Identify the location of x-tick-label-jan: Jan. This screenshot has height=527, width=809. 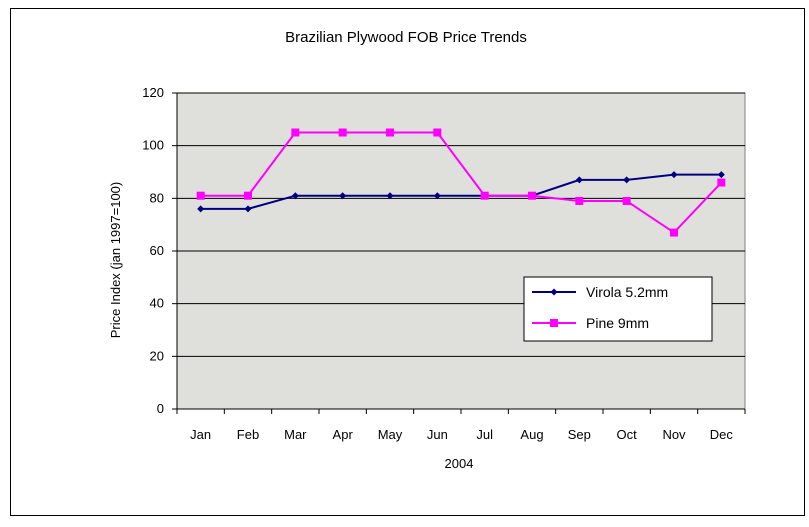
(200, 434).